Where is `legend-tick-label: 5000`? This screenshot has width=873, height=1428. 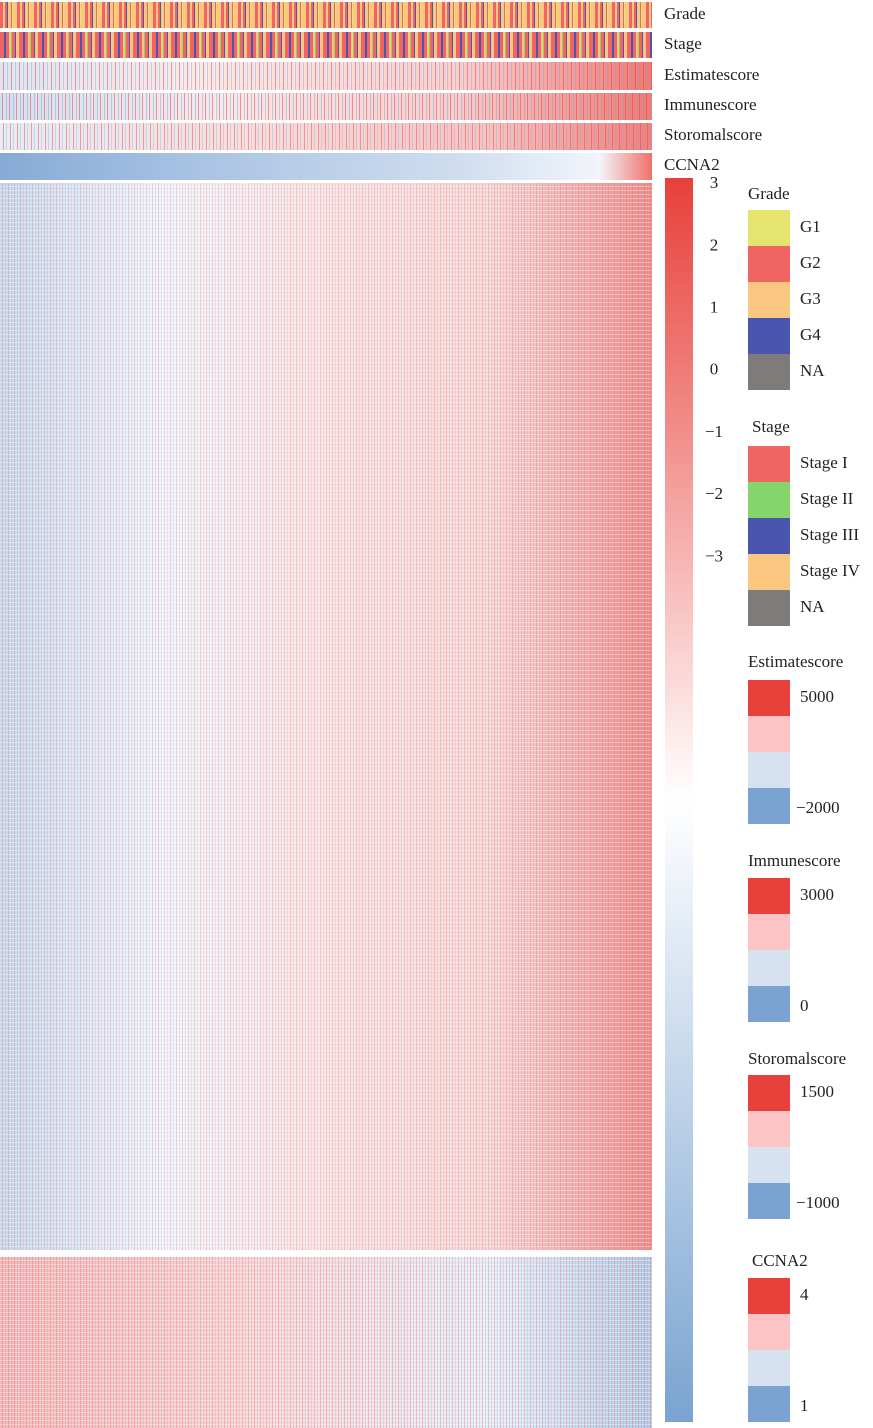
legend-tick-label: 5000 is located at coordinates (817, 696).